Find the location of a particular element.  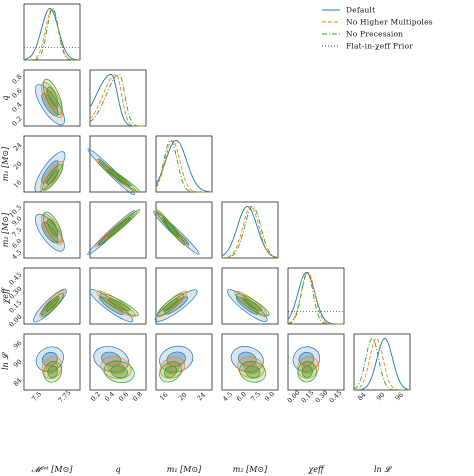

marginal-q-no-precession is located at coordinates (117, 100).